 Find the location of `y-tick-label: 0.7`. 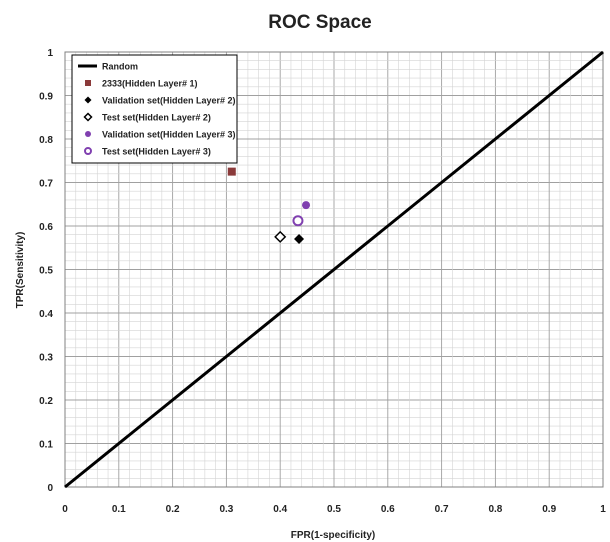

y-tick-label: 0.7 is located at coordinates (46, 184).